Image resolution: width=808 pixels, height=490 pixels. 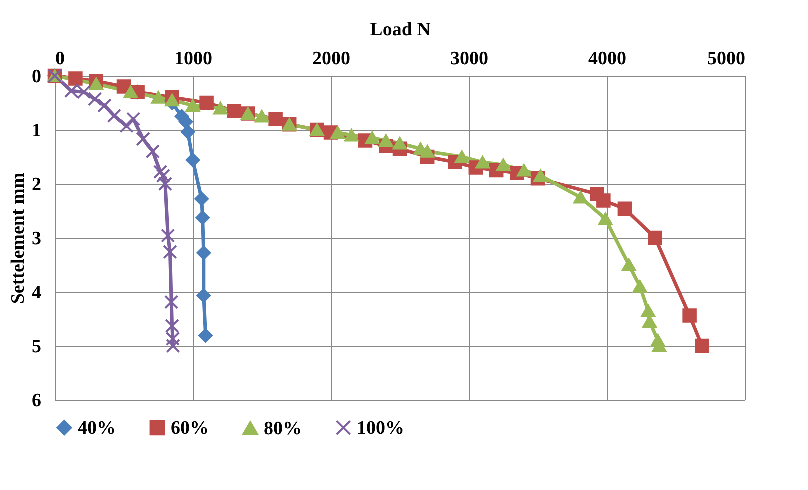 What do you see at coordinates (469, 59) in the screenshot?
I see `x-tick-label: 3000` at bounding box center [469, 59].